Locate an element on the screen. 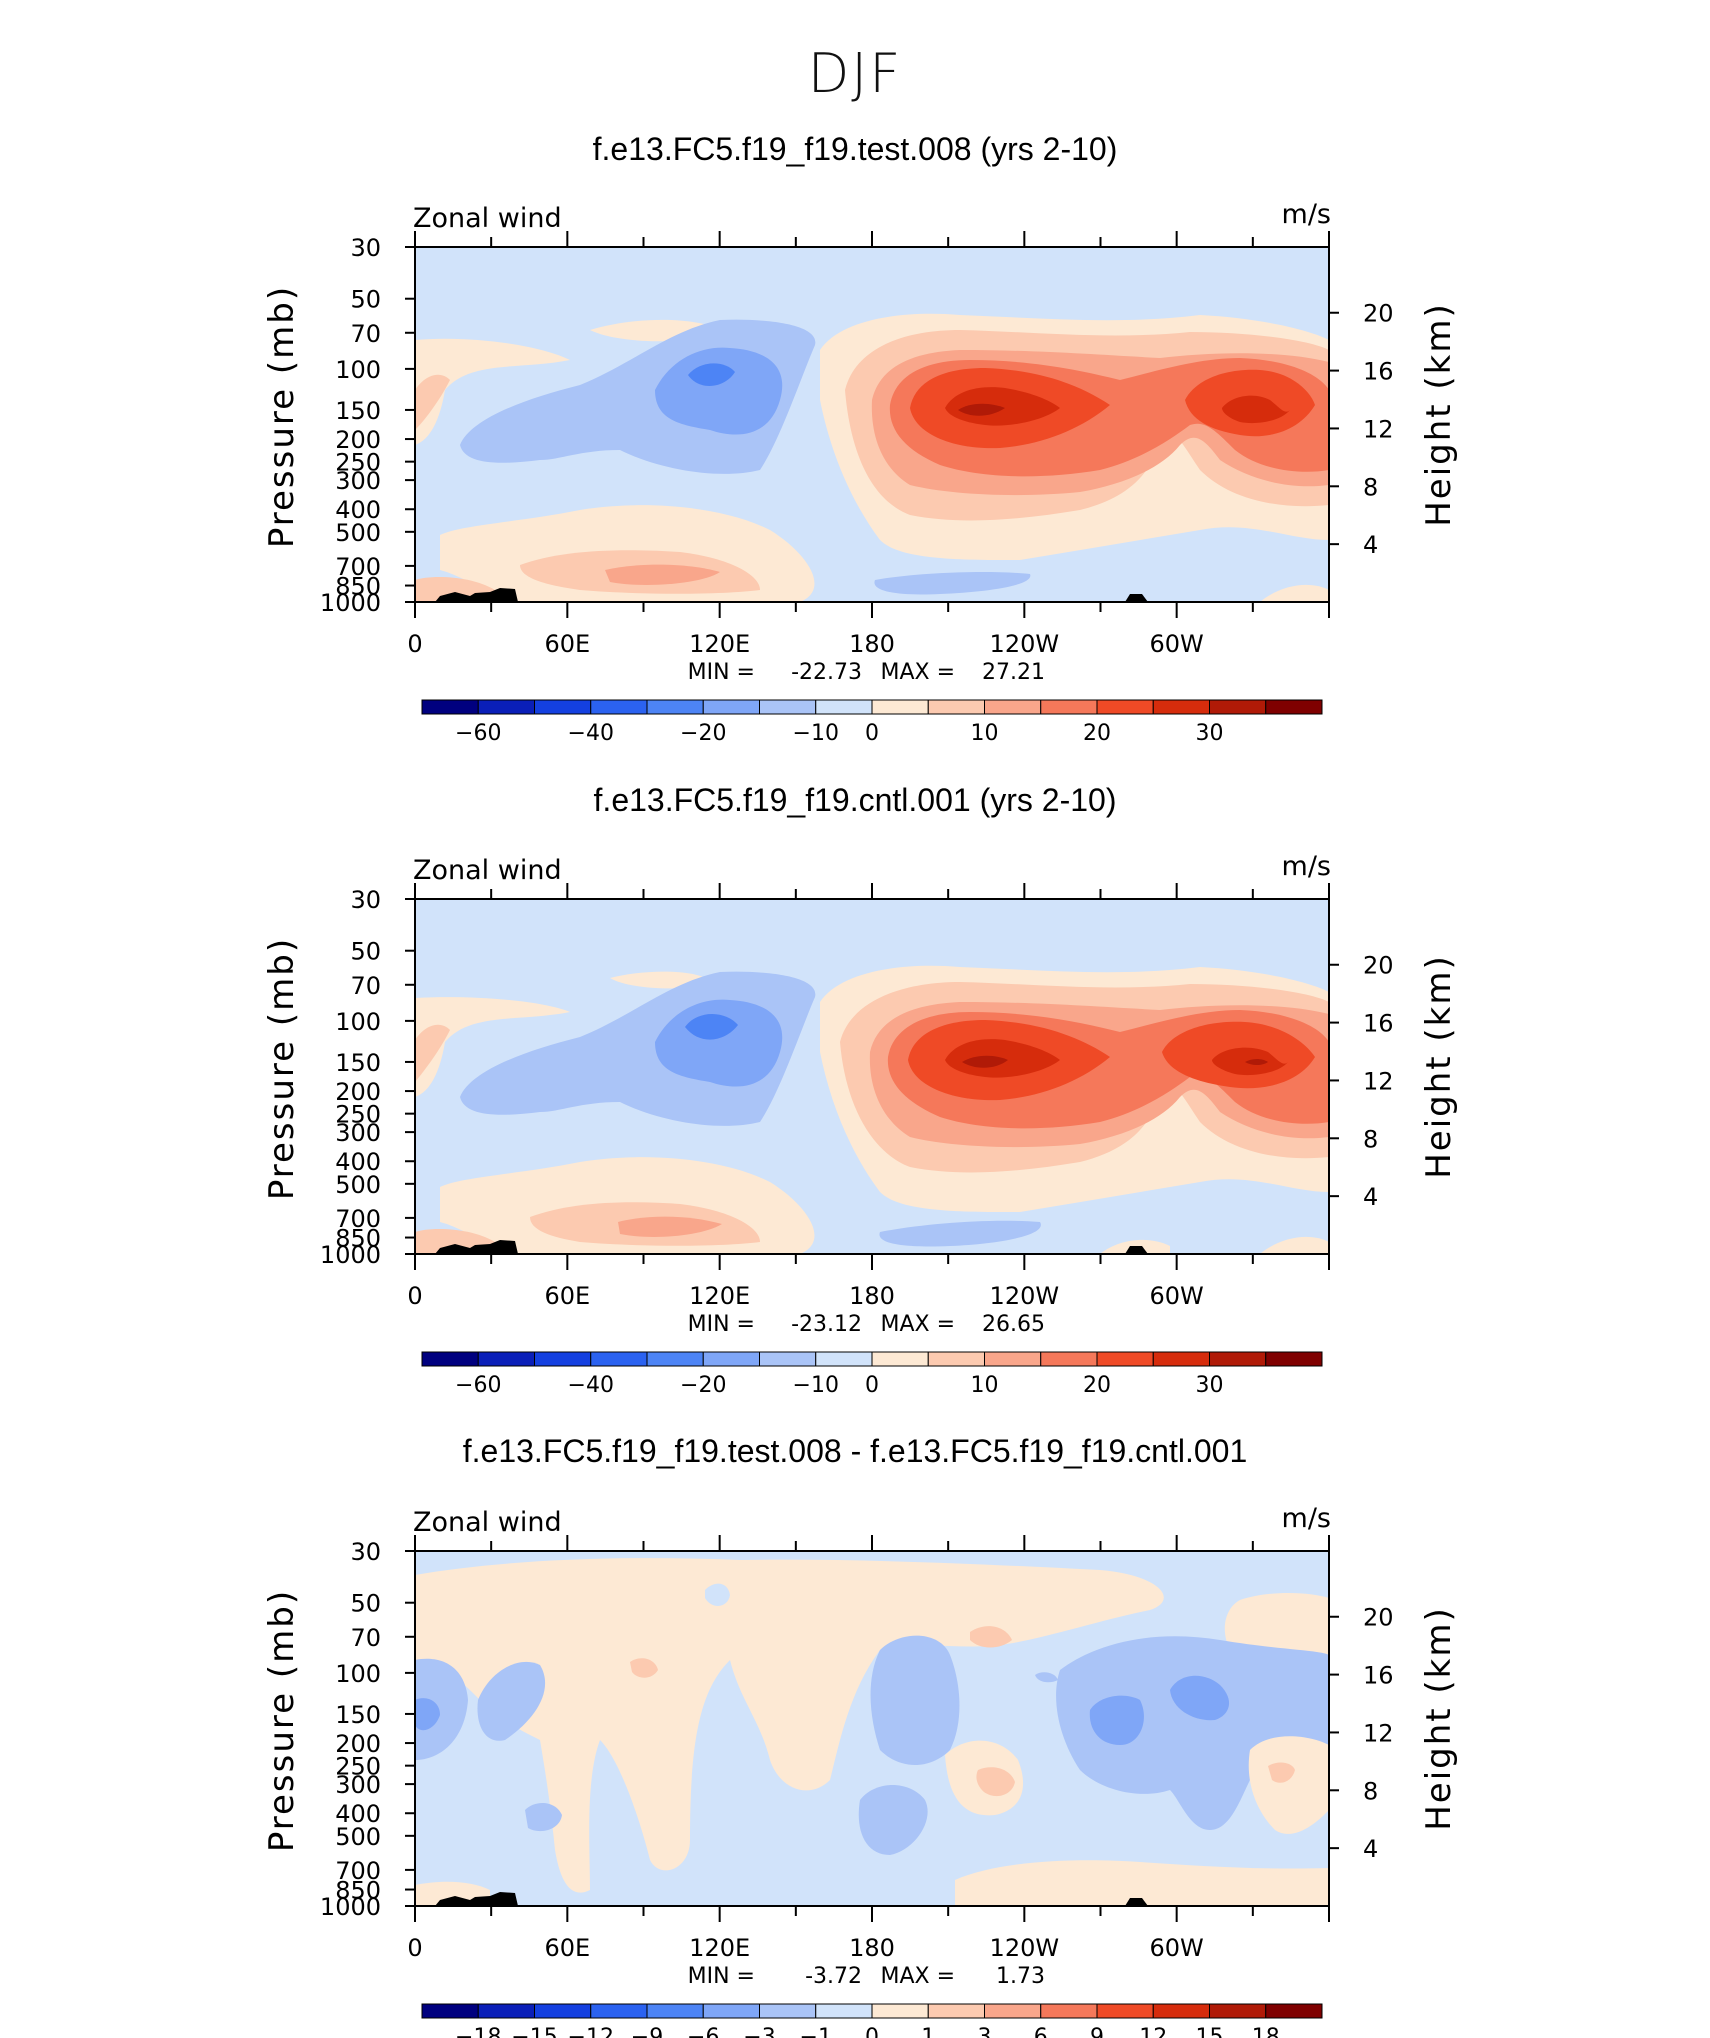  max-value: 27.21 is located at coordinates (1013, 672).